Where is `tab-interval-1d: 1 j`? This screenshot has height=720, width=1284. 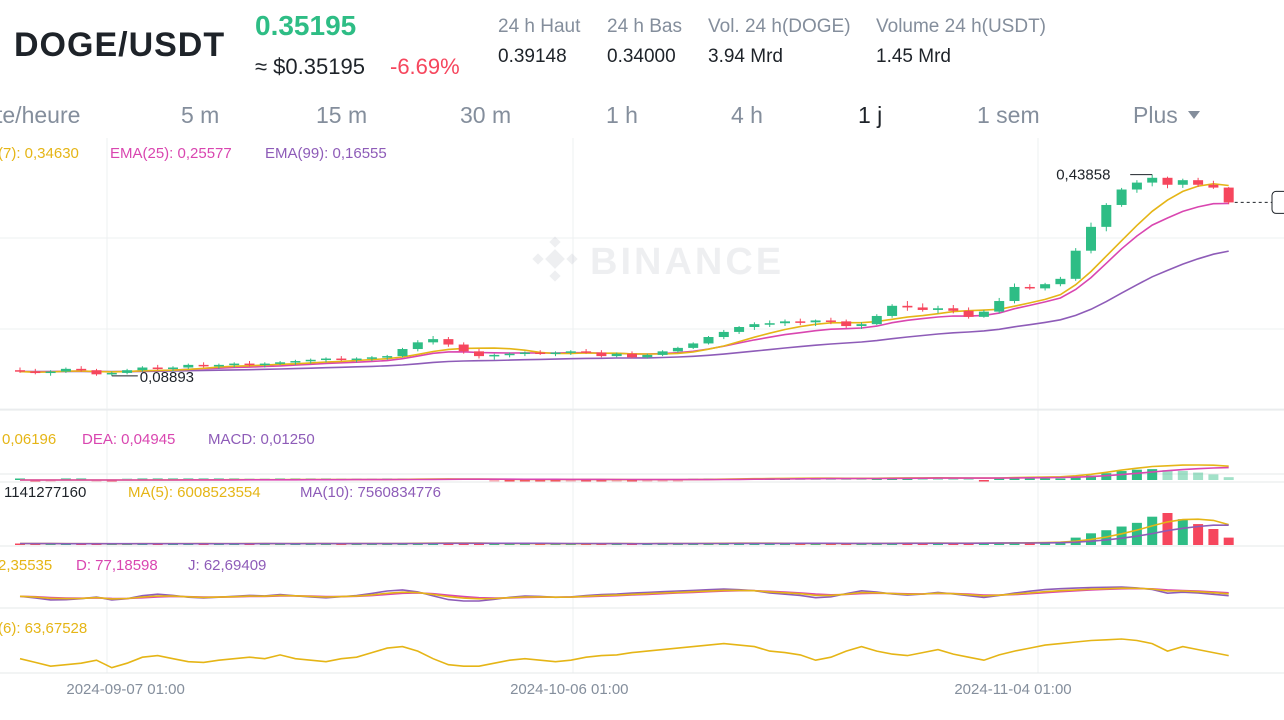
tab-interval-1d: 1 j is located at coordinates (870, 115).